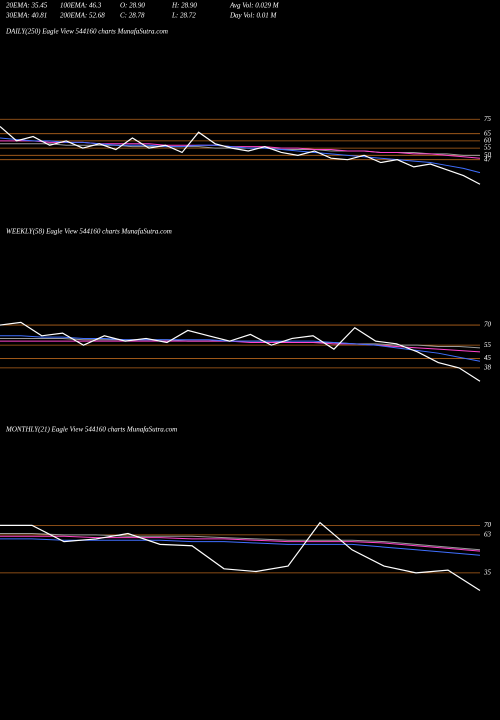  What do you see at coordinates (488, 133) in the screenshot?
I see `y-tick-label: 65` at bounding box center [488, 133].